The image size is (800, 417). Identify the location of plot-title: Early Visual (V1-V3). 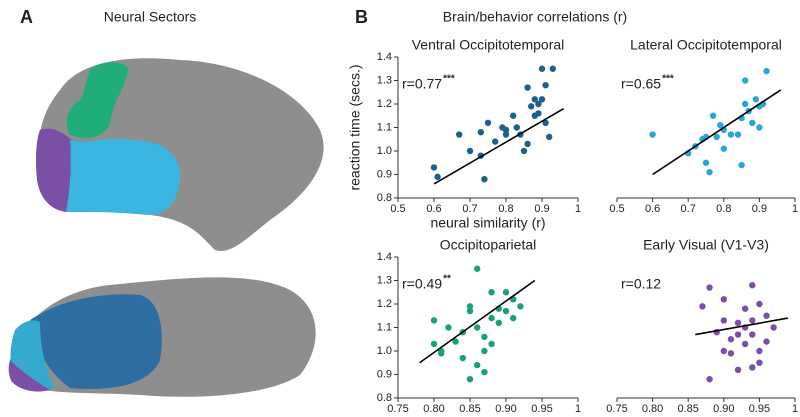
(706, 245).